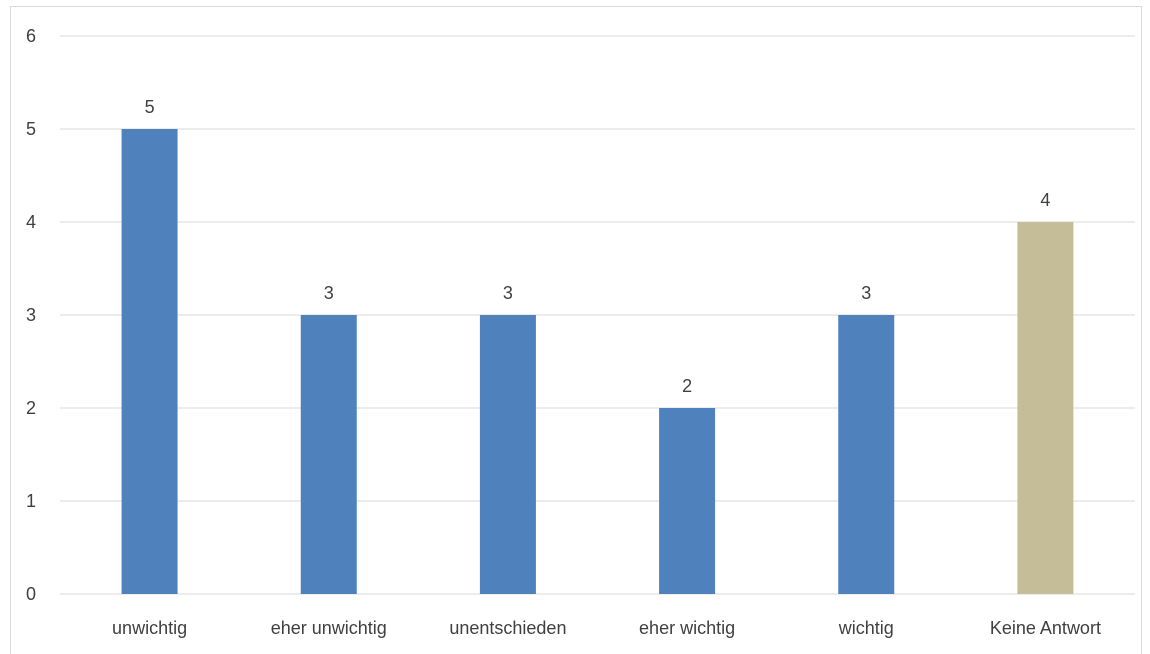 This screenshot has width=1150, height=654. I want to click on y-axis-ticks: 0 1 2 3 4 5 6, so click(31, 315).